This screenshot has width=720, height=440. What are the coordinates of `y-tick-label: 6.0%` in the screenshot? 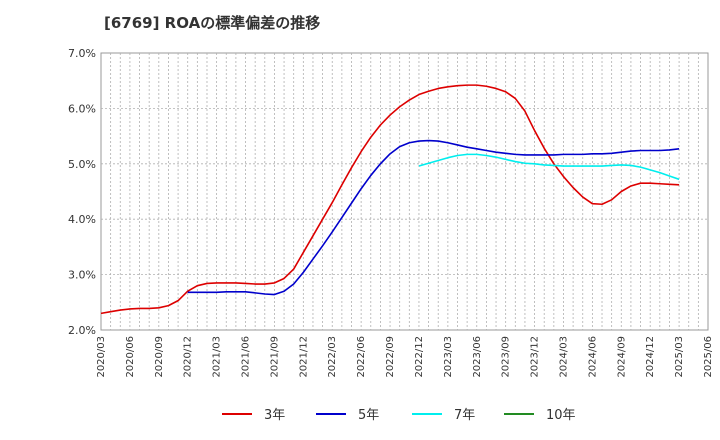 It's located at (82, 108).